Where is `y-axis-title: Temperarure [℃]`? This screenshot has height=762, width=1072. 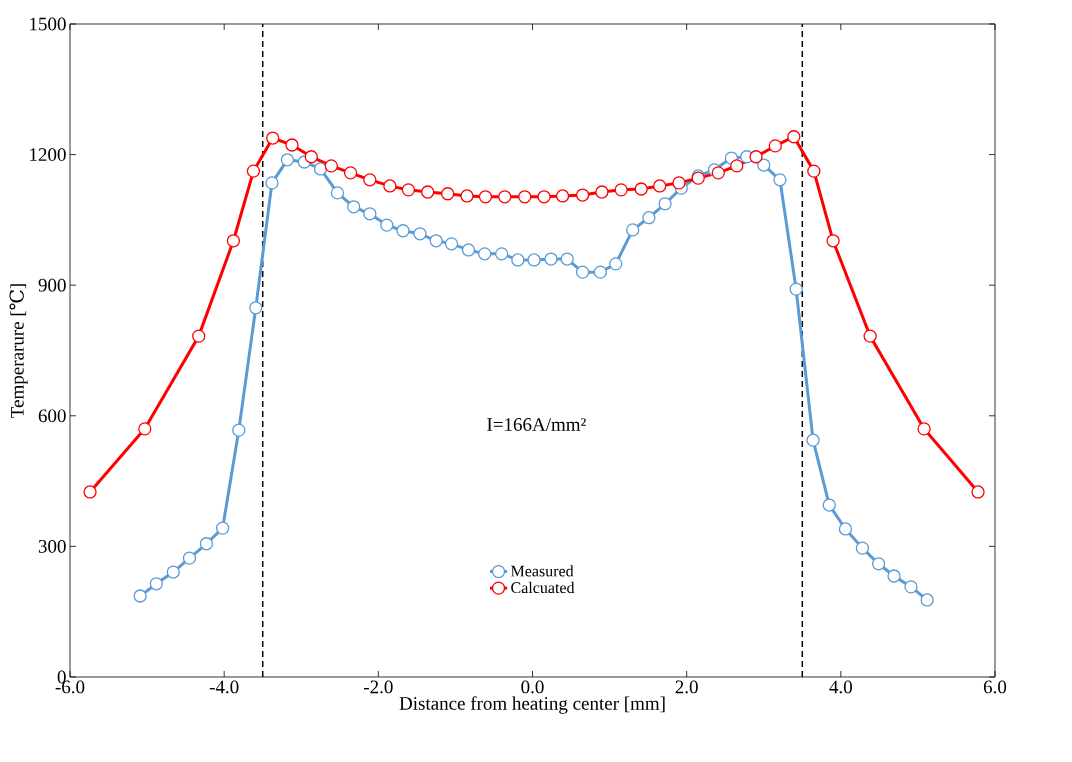
y-axis-title: Temperarure [℃] is located at coordinates (18, 351).